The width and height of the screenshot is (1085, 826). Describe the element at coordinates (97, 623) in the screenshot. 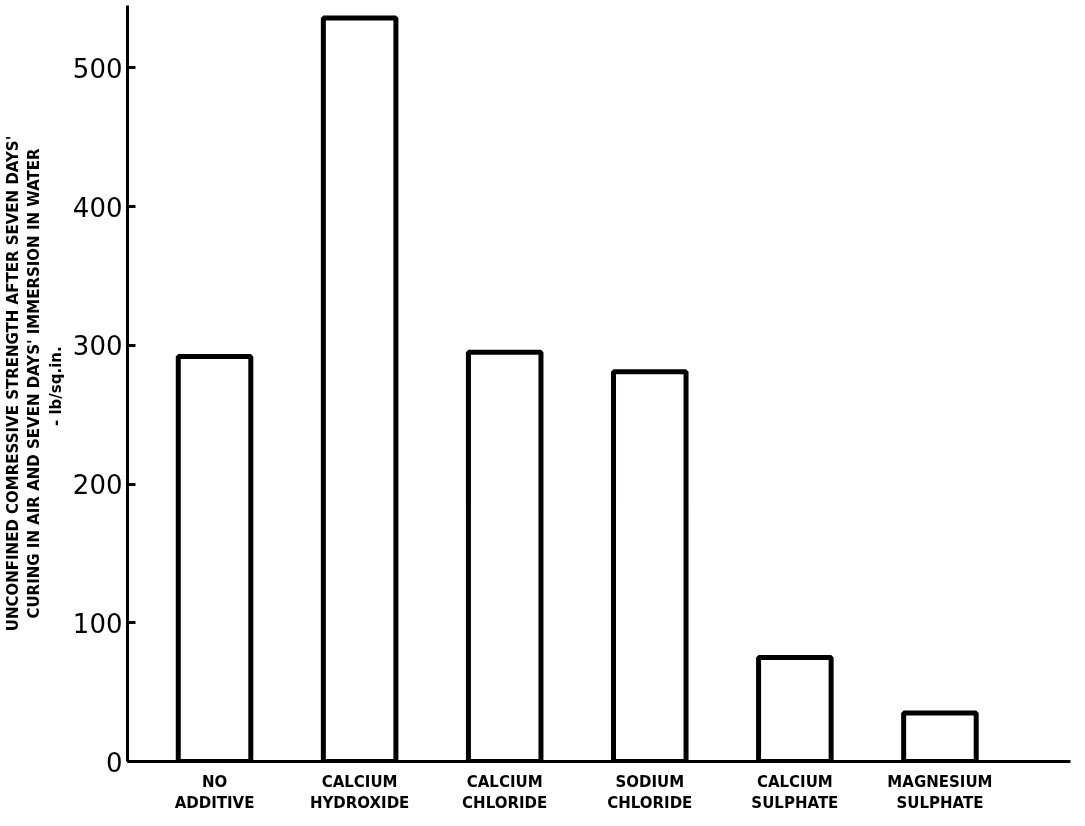

I see `y-tick-label: 100` at that location.